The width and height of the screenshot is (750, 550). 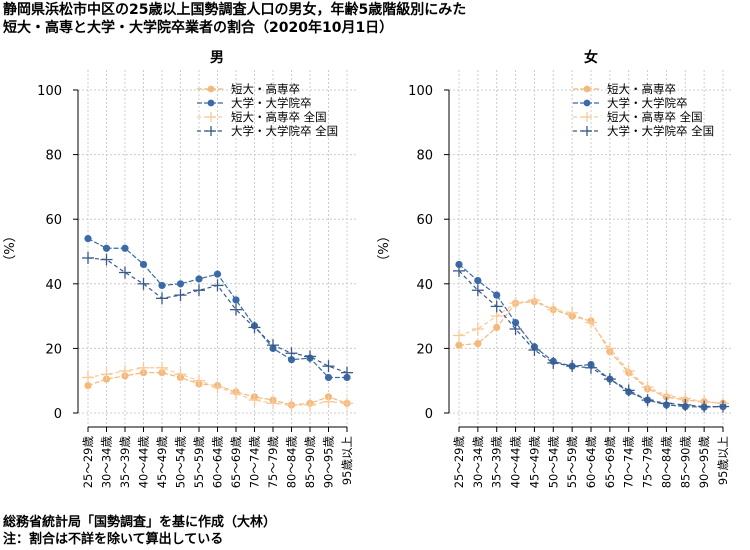 I want to click on legend-label: 大学・大学院卒 全国, so click(x=284, y=131).